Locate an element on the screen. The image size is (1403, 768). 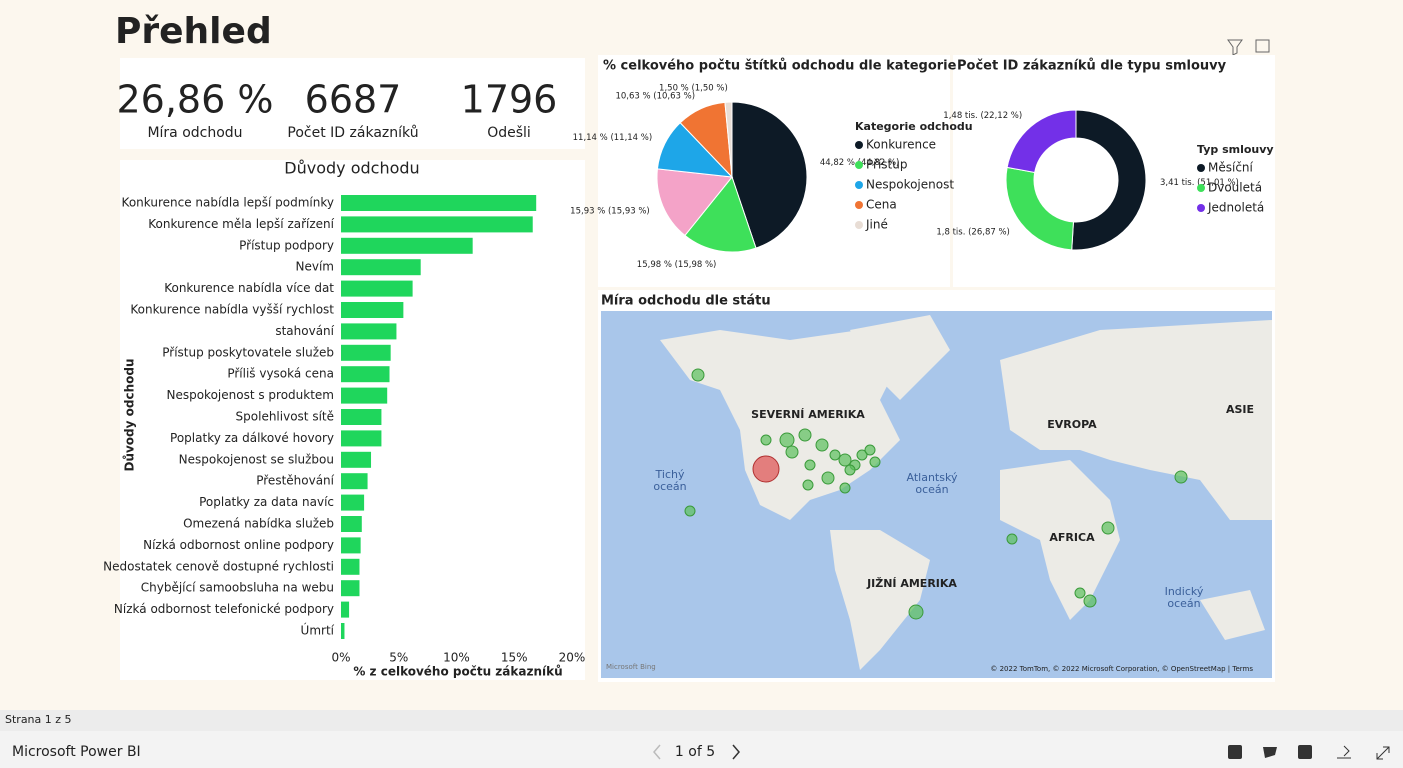
x-tick-label: 20% is located at coordinates (572, 658).